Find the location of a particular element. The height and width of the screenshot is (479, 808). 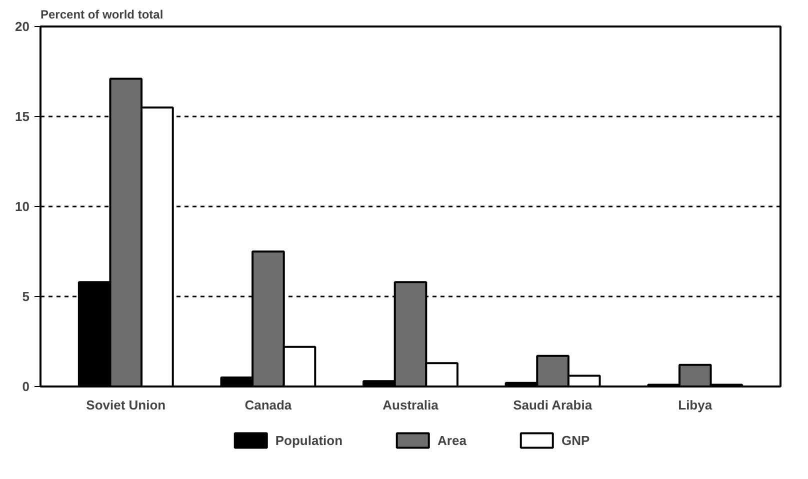

x-tick-label: Soviet Union is located at coordinates (126, 405).